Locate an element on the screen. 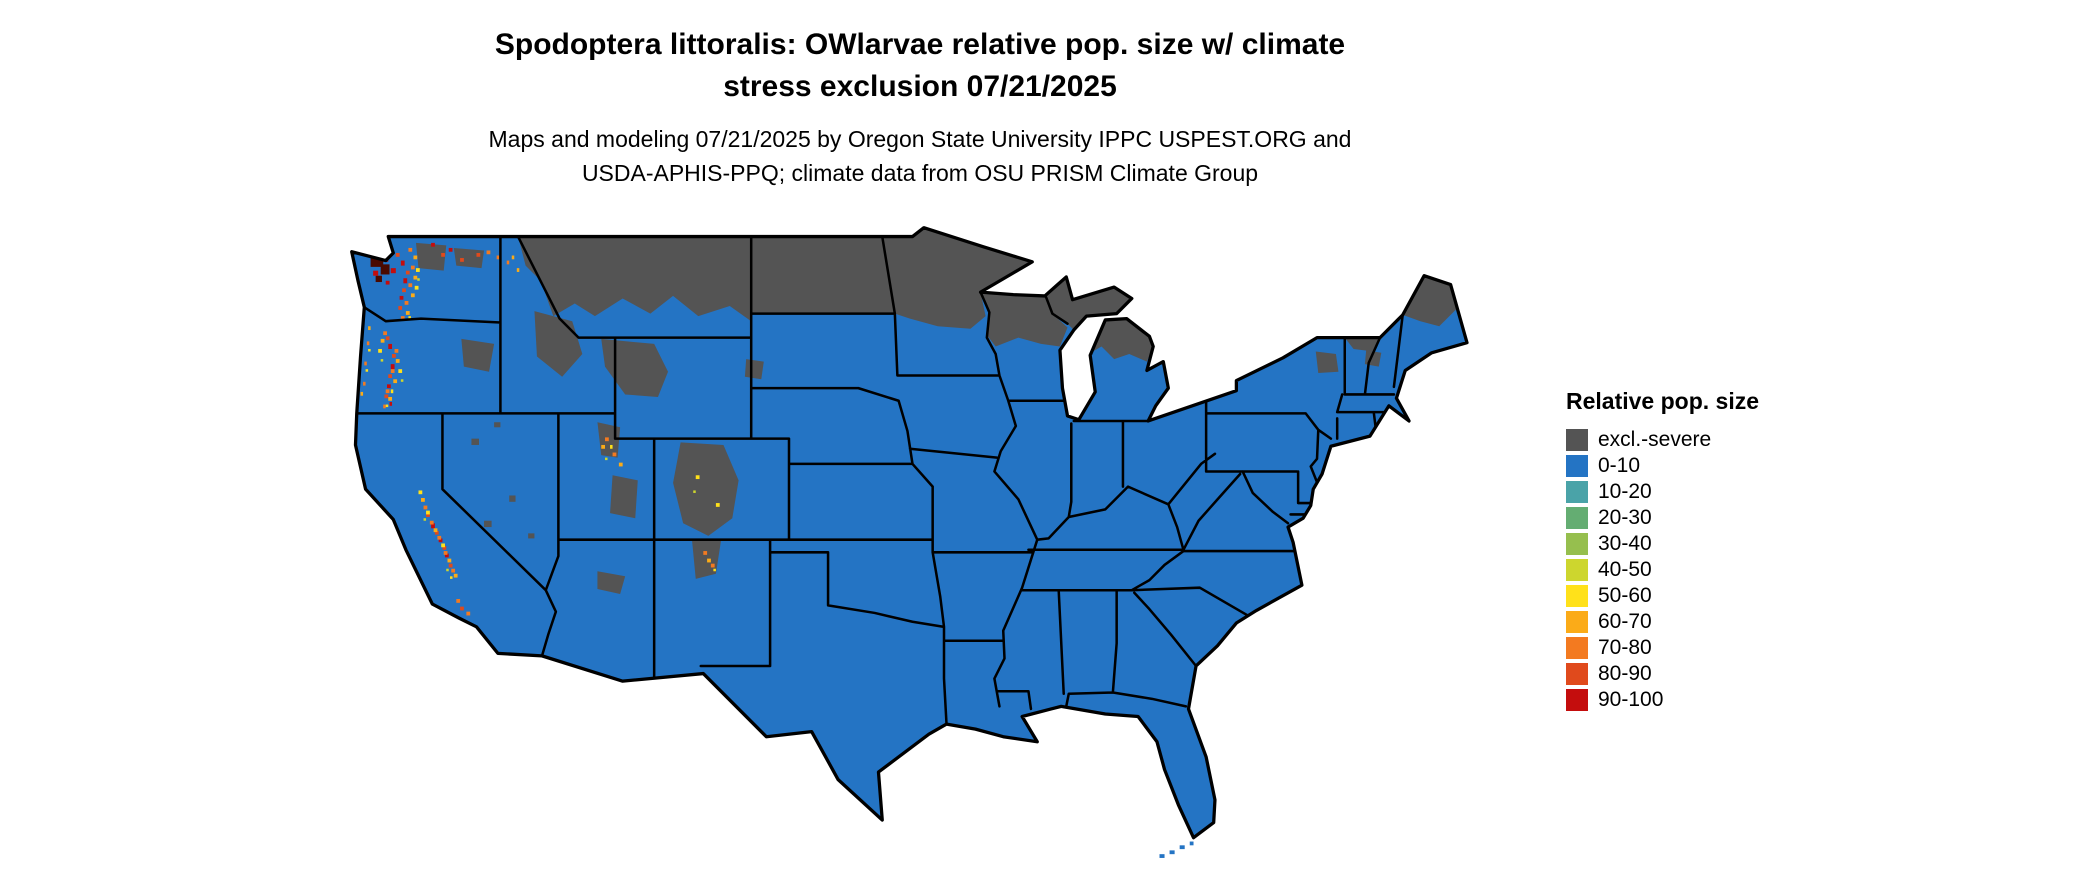 The height and width of the screenshot is (892, 2100). legend-item: 20-30 is located at coordinates (1706, 518).